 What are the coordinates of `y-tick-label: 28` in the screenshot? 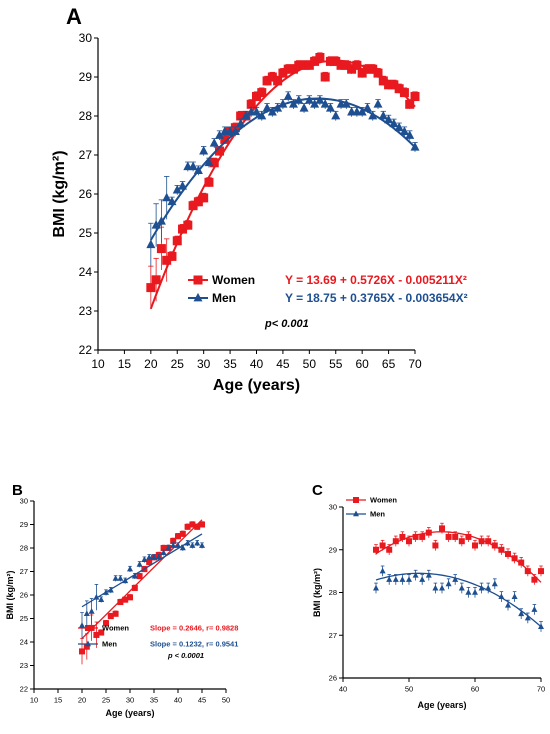 It's located at (333, 592).